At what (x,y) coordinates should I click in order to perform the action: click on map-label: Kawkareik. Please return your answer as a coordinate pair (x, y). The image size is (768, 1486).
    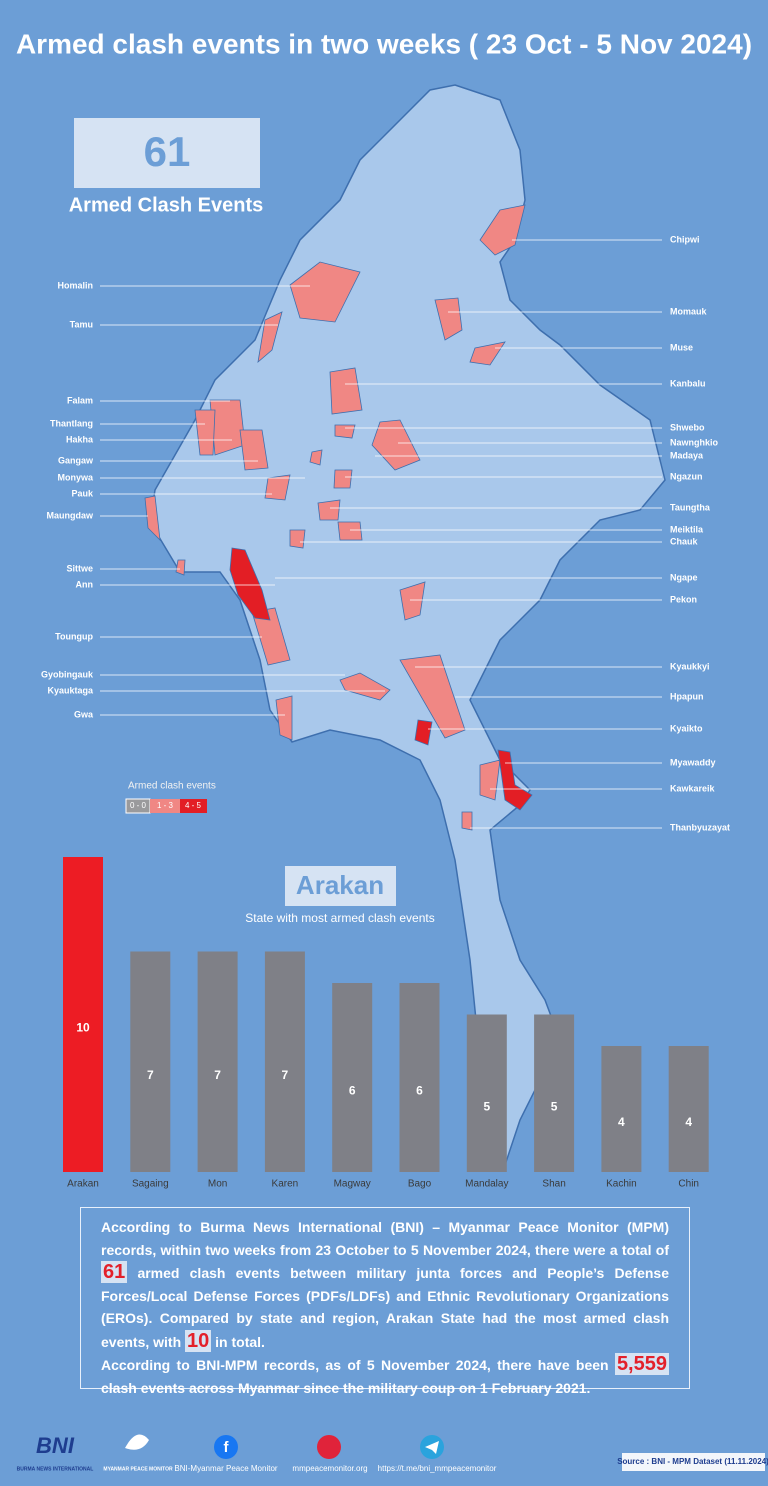
    Looking at the image, I should click on (693, 788).